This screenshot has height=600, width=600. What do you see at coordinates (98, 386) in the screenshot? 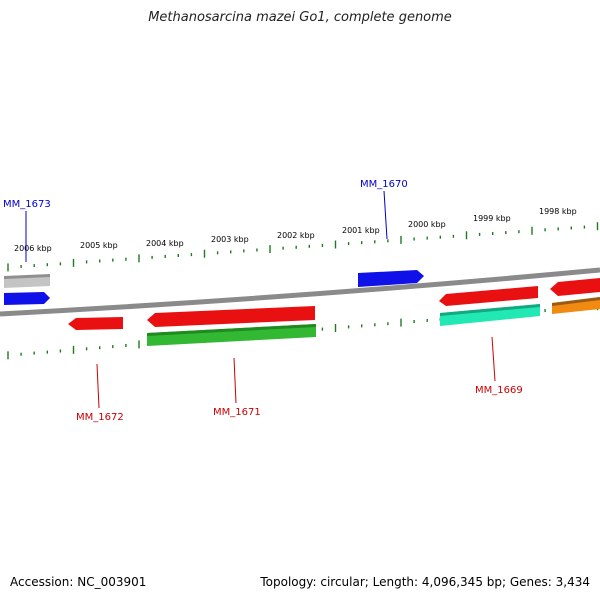
I see `leader-line-mm1672` at bounding box center [98, 386].